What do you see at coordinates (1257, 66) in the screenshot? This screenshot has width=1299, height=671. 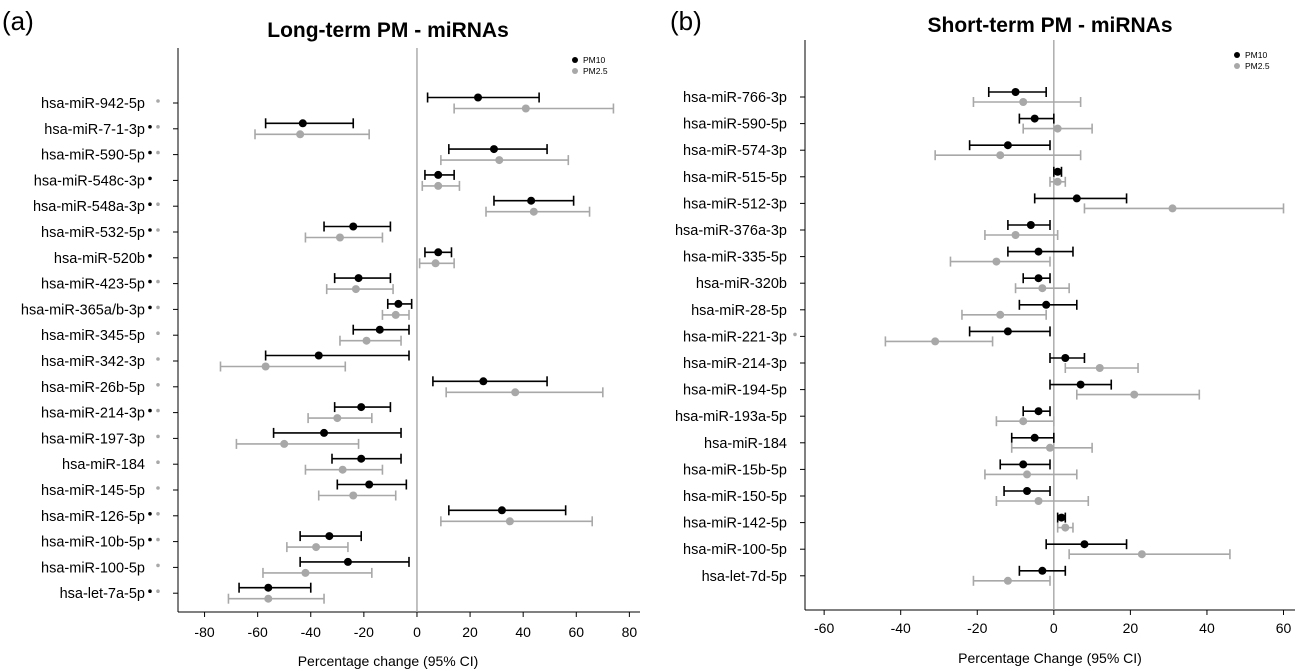 I see `panel-b-legend-label: PM2.5` at bounding box center [1257, 66].